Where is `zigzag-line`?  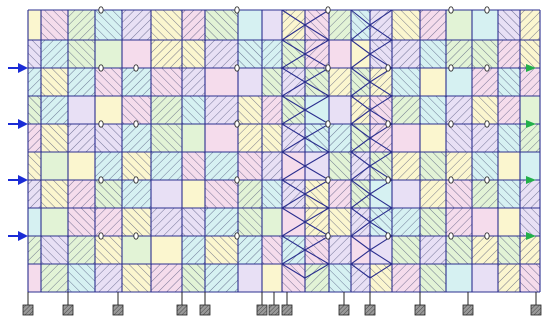 zigzag-line is located at coordinates (305, 144).